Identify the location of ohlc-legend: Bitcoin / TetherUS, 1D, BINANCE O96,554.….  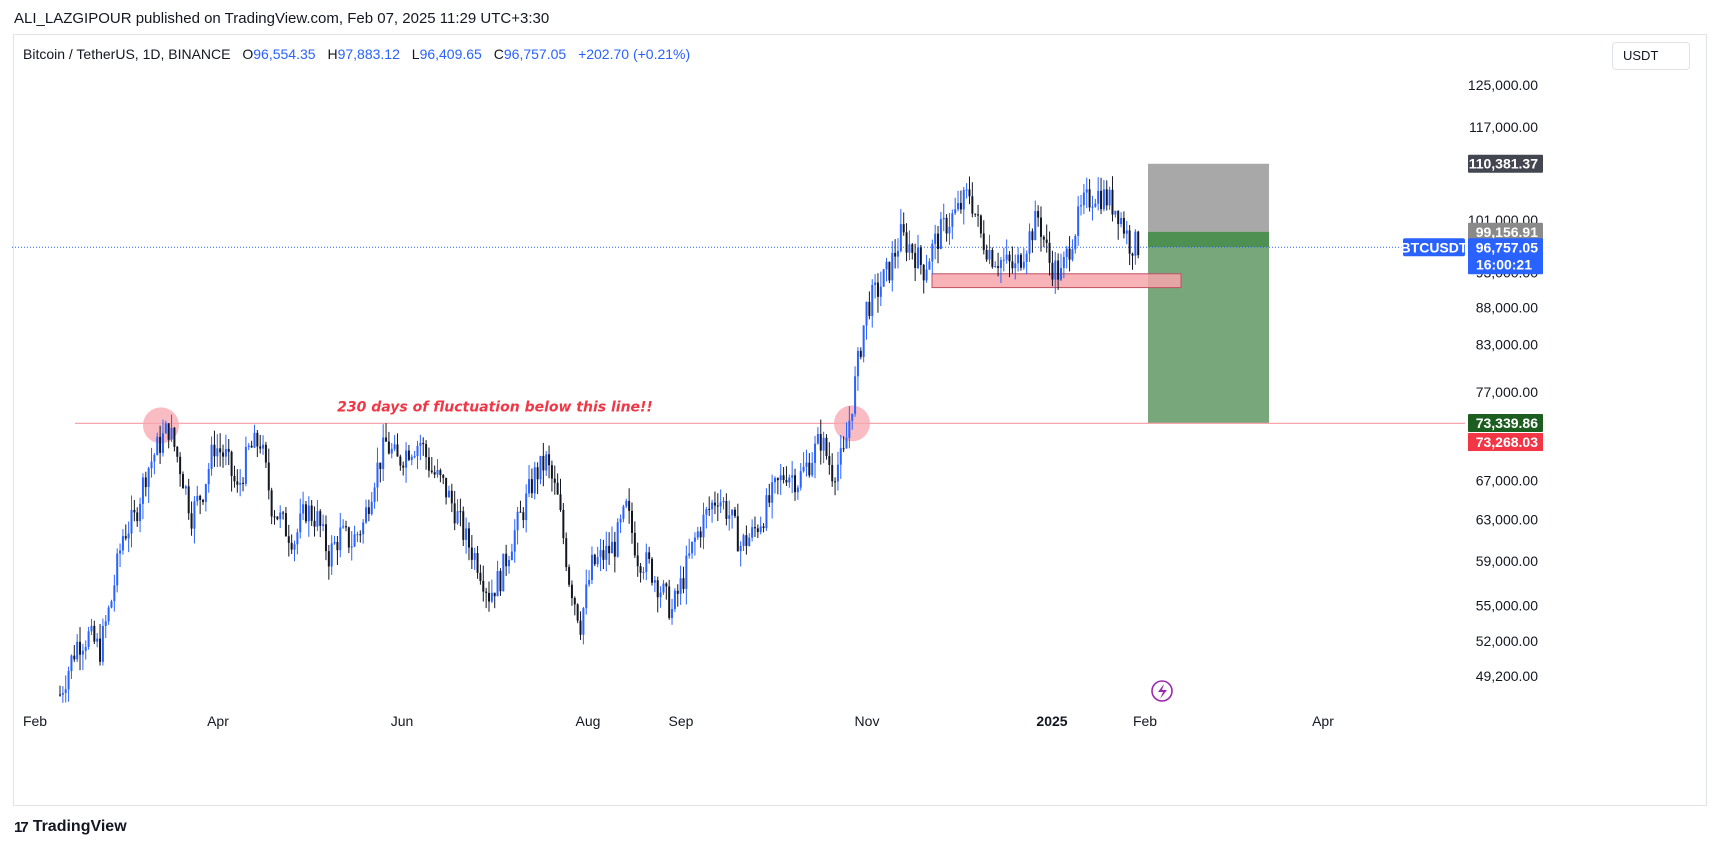
(356, 54).